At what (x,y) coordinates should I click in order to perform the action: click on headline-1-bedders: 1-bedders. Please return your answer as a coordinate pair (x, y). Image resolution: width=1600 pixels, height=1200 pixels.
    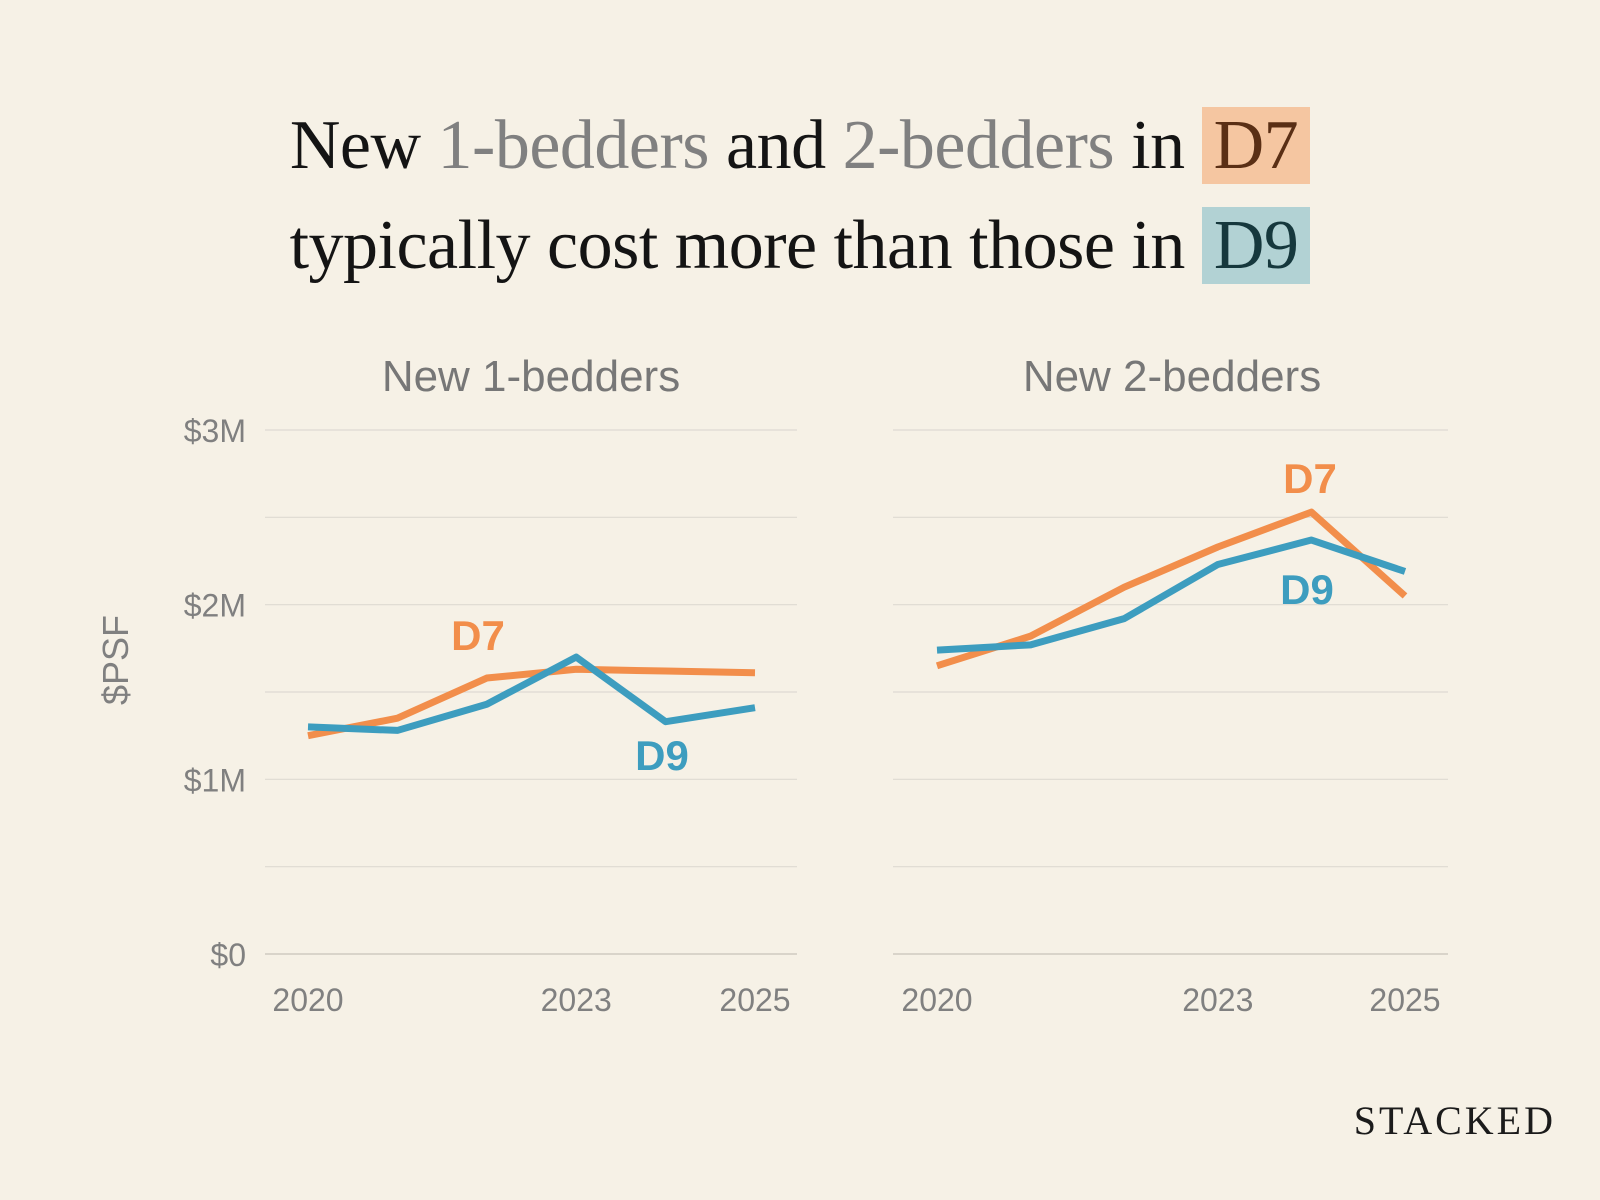
    Looking at the image, I should click on (573, 145).